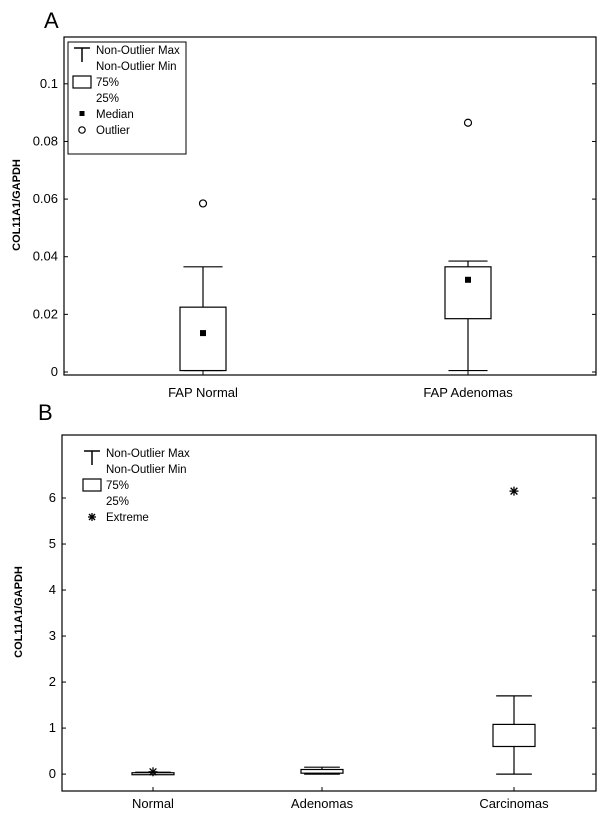 This screenshot has width=599, height=816. What do you see at coordinates (514, 803) in the screenshot?
I see `x-tick-label: Carcinomas` at bounding box center [514, 803].